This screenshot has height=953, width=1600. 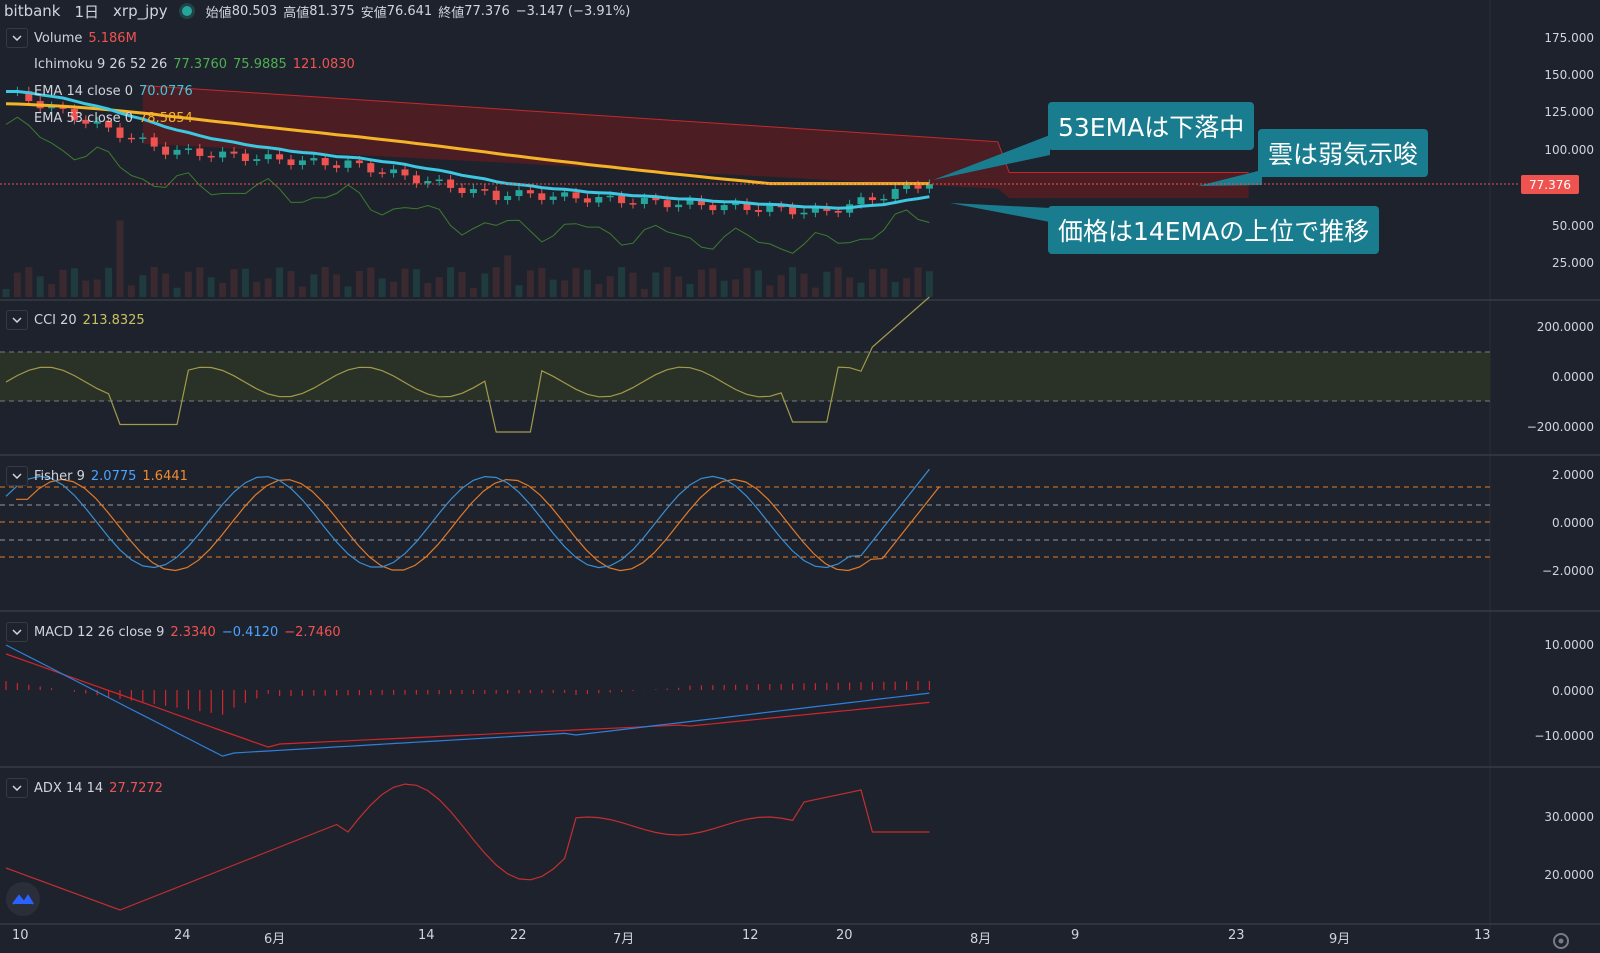 I want to click on price-axis-label: 50.000, so click(x=1573, y=226).